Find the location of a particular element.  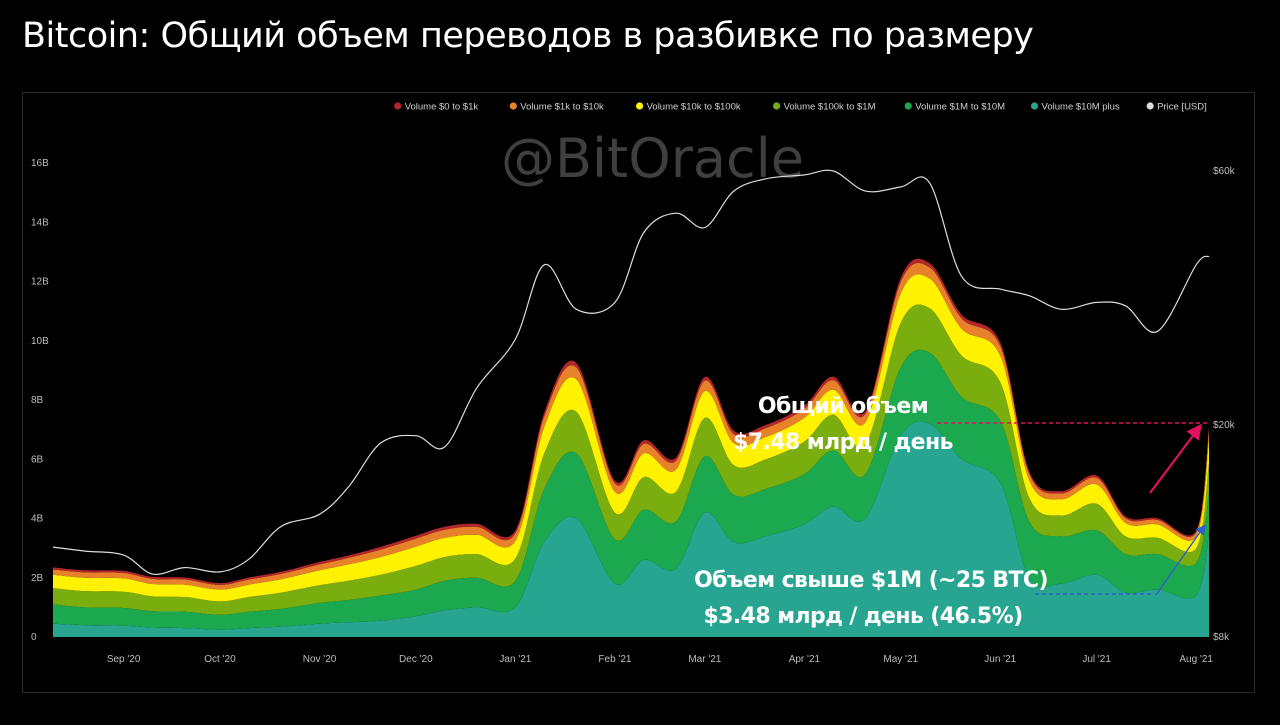

x-tick-label: Nov '20 is located at coordinates (320, 659).